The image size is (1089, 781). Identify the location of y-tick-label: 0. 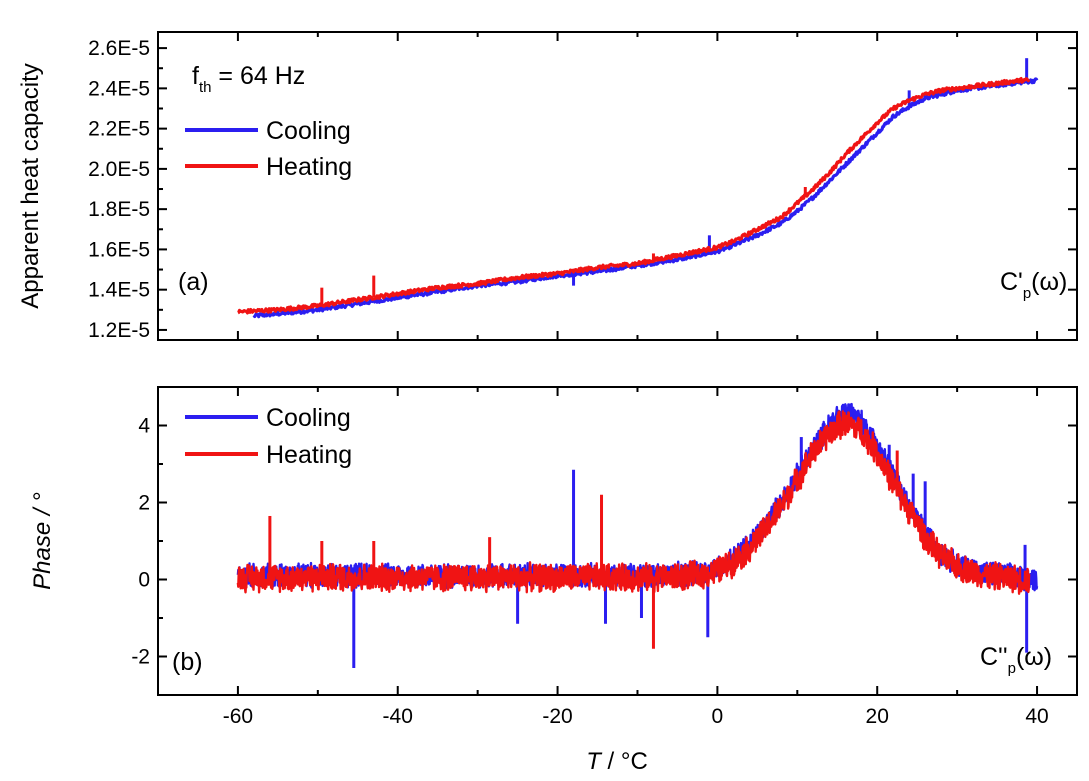
(144, 580).